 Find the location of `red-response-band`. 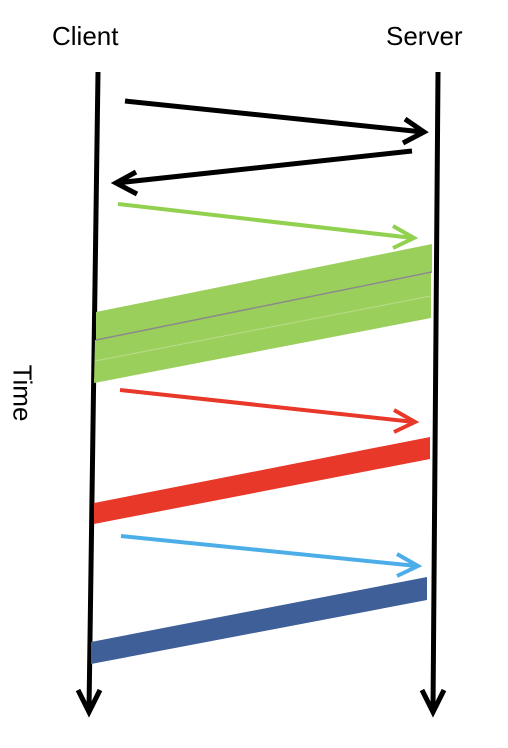

red-response-band is located at coordinates (262, 480).